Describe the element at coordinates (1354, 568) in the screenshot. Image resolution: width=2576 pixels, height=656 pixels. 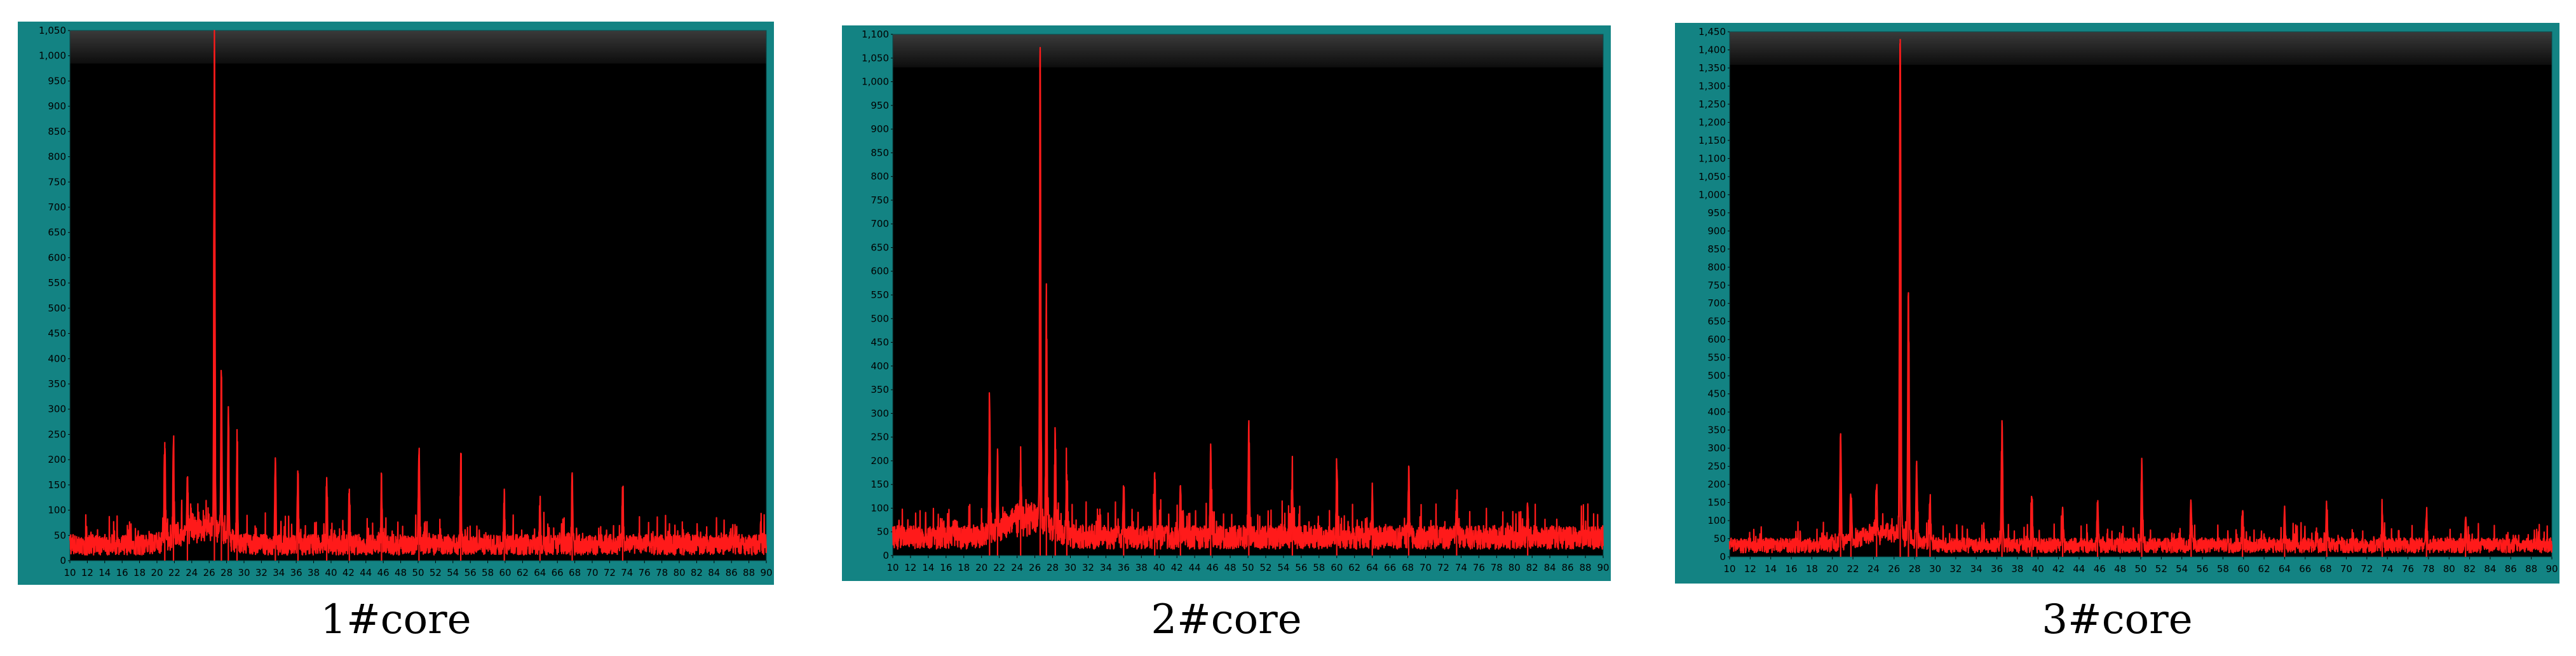
I see `x-tick-label: 62` at that location.